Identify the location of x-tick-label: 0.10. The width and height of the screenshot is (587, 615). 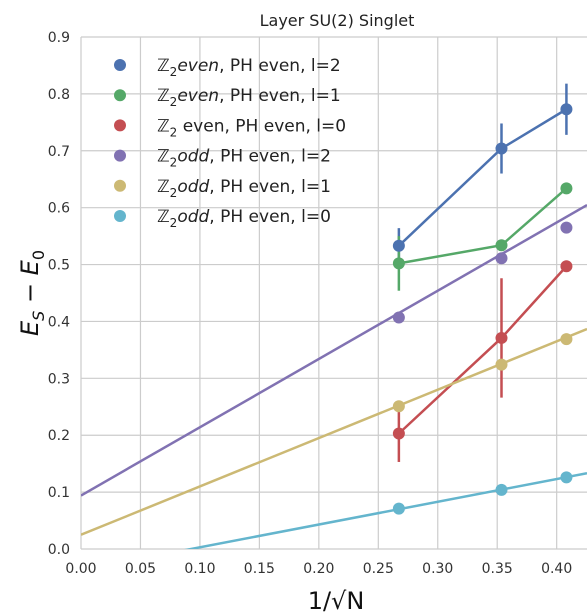
(199, 569).